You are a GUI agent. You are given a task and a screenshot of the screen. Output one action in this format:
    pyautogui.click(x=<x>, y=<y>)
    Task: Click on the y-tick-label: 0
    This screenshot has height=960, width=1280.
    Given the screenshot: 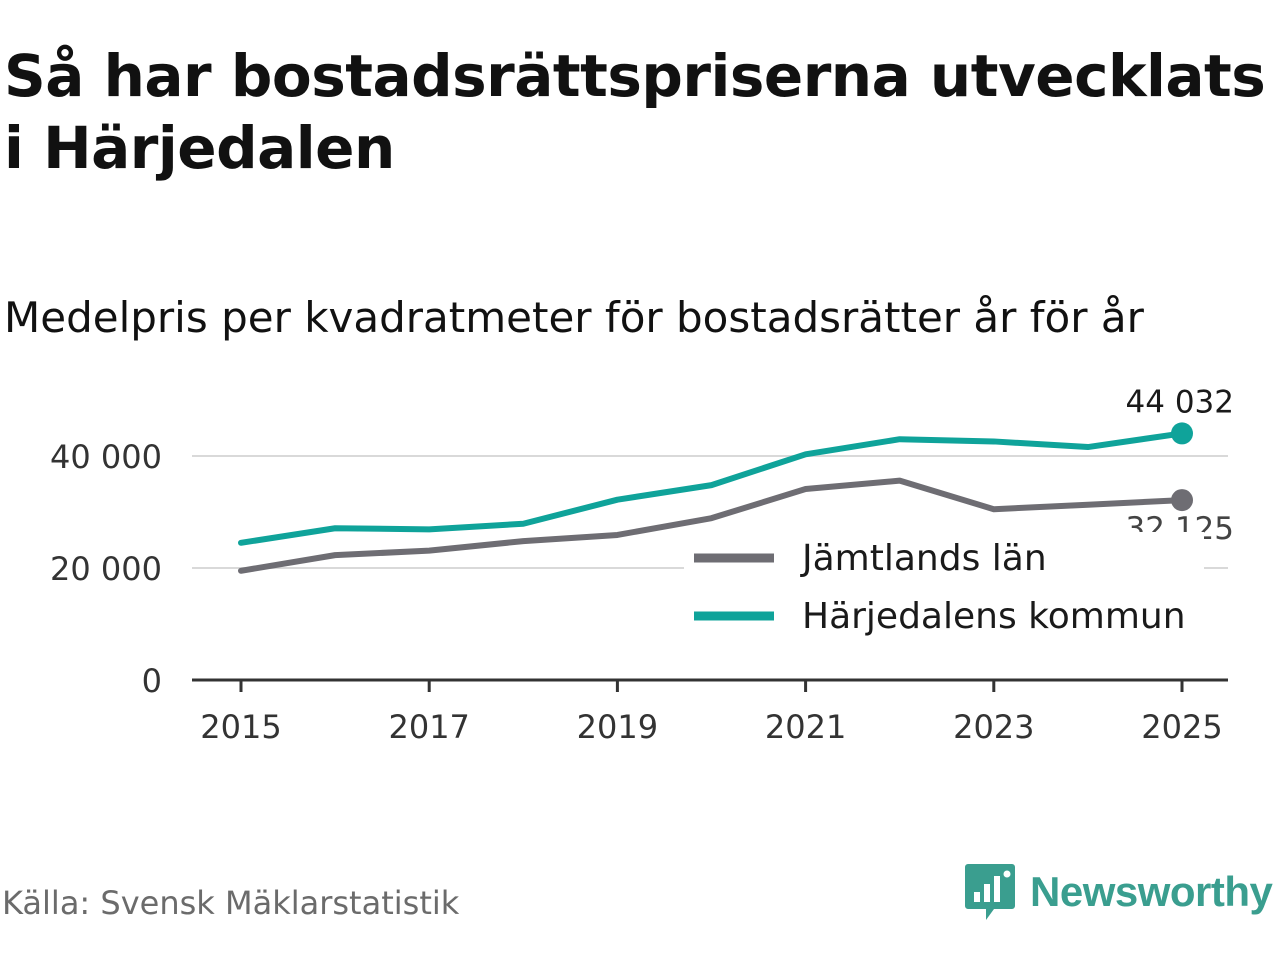 What is the action you would take?
    pyautogui.click(x=152, y=681)
    